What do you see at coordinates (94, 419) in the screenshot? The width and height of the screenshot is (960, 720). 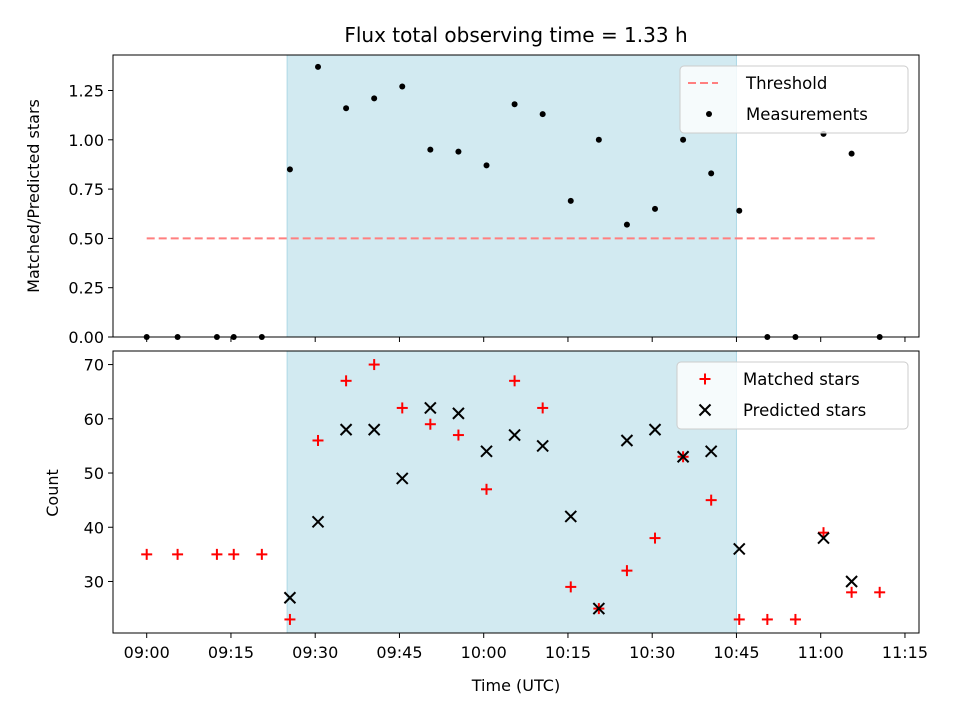 I see `count-y-tick-label: 60` at bounding box center [94, 419].